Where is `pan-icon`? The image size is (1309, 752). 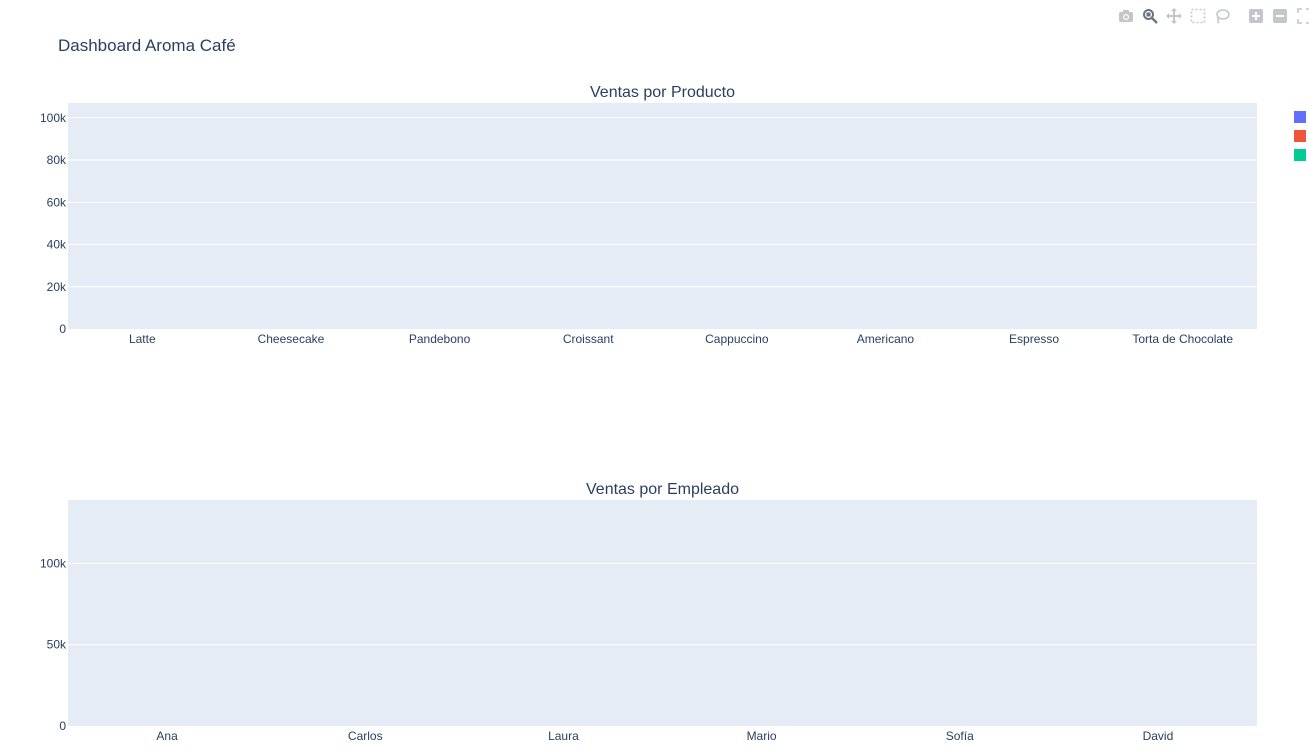 pan-icon is located at coordinates (1174, 16).